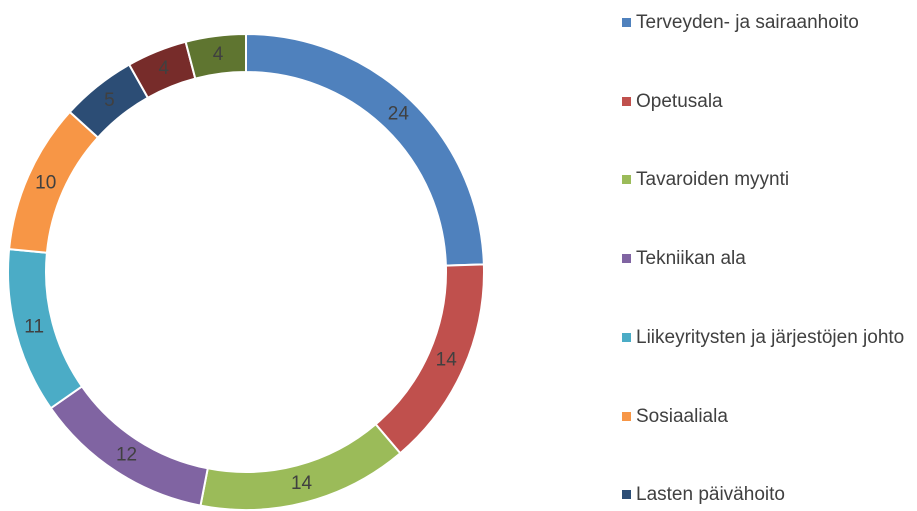  Describe the element at coordinates (747, 22) in the screenshot. I see `legend-label: Terveyden- ja sairaanhoito` at that location.